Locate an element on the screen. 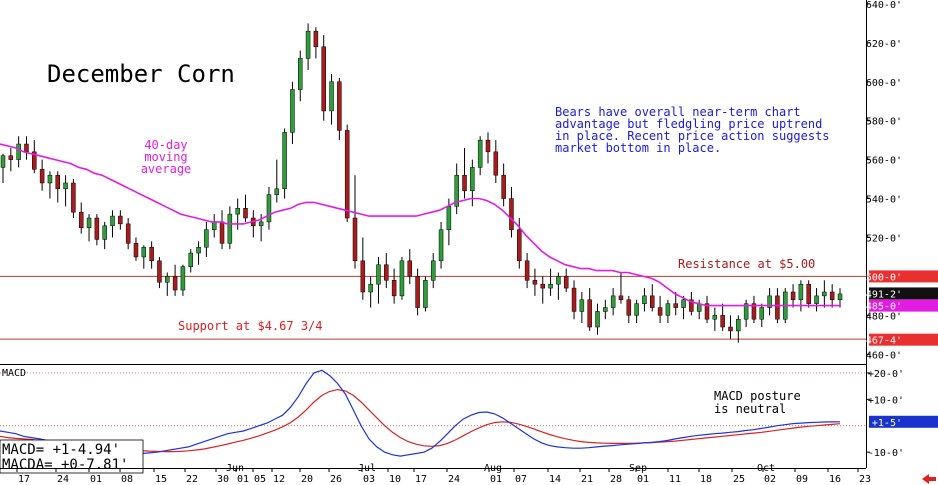 This screenshot has height=485, width=938. macd-readout: MACD= +1-4.94' is located at coordinates (61, 450).